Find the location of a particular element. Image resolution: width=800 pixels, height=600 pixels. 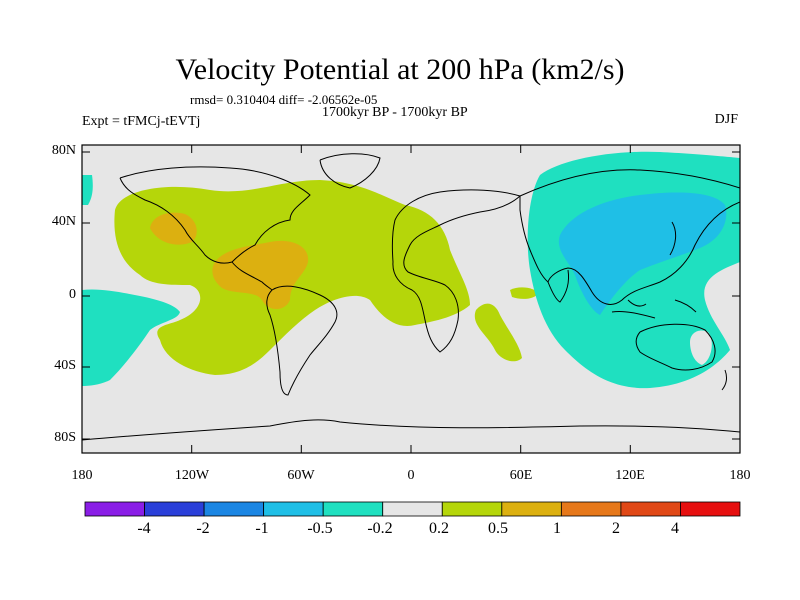

experiment-label: Expt = tFMCj-tEVTj is located at coordinates (141, 121).